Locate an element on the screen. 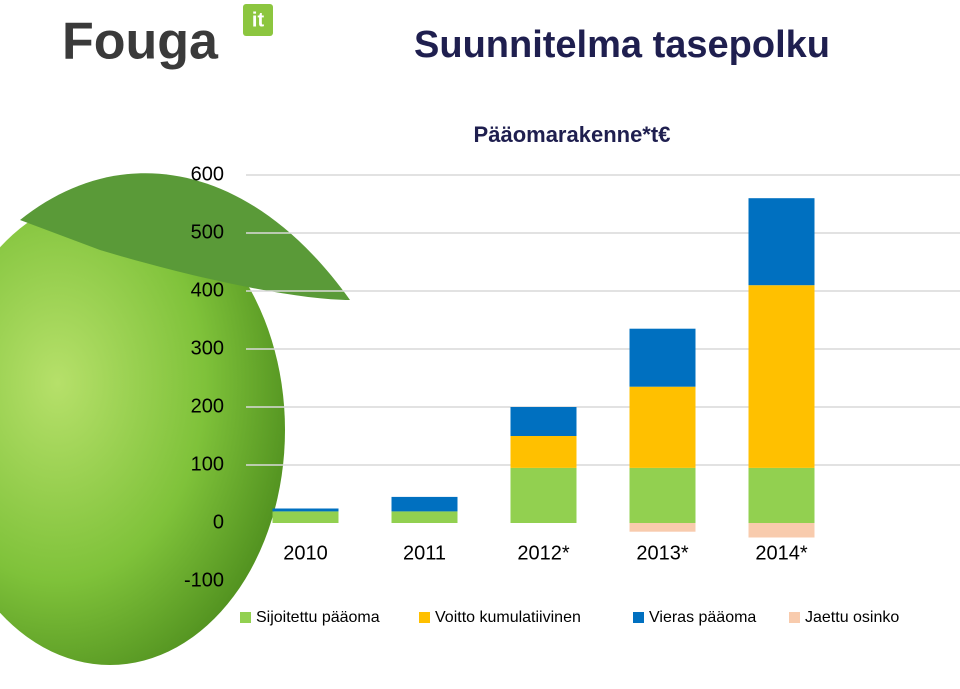 Image resolution: width=960 pixels, height=689 pixels. x-tick-label: 2011 is located at coordinates (424, 553).